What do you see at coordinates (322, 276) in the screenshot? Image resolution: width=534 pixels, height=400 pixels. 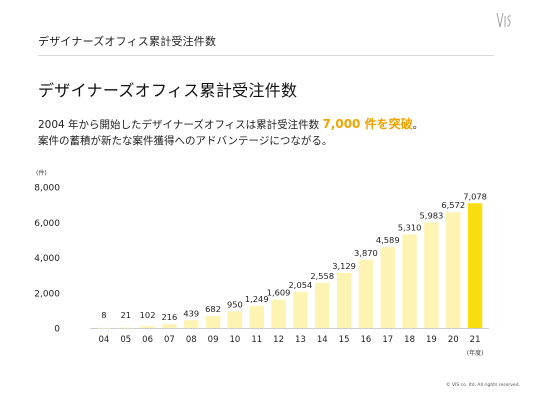 I see `value-label-14: 2,558` at bounding box center [322, 276].